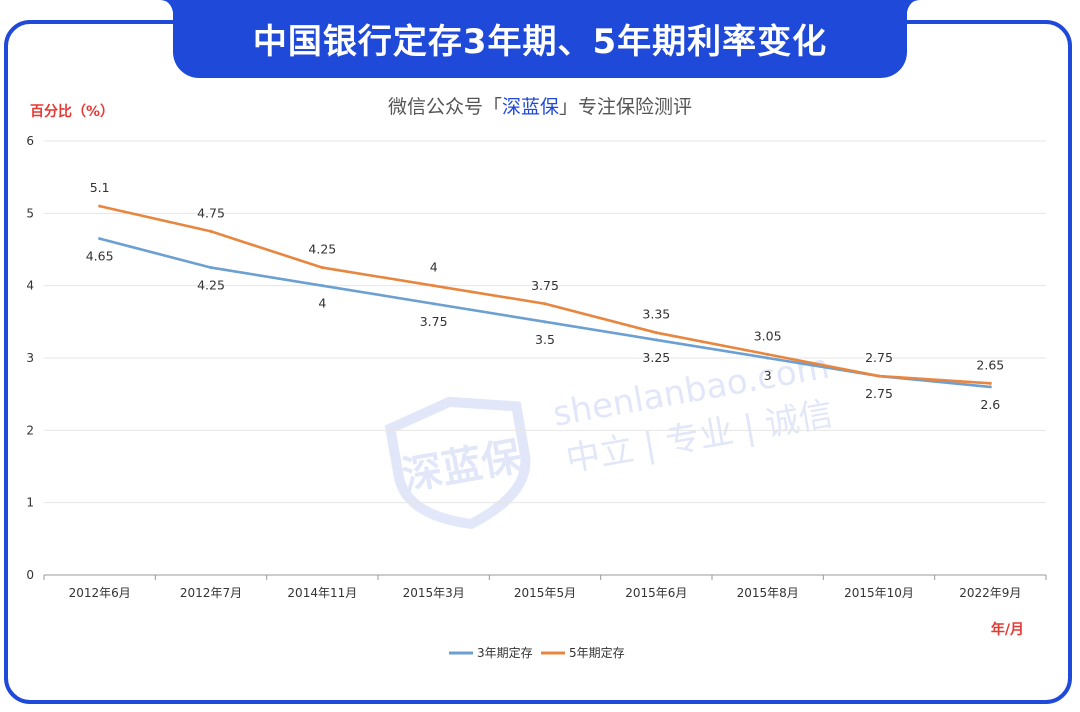  Describe the element at coordinates (30, 213) in the screenshot. I see `y-tick-label: 5` at that location.